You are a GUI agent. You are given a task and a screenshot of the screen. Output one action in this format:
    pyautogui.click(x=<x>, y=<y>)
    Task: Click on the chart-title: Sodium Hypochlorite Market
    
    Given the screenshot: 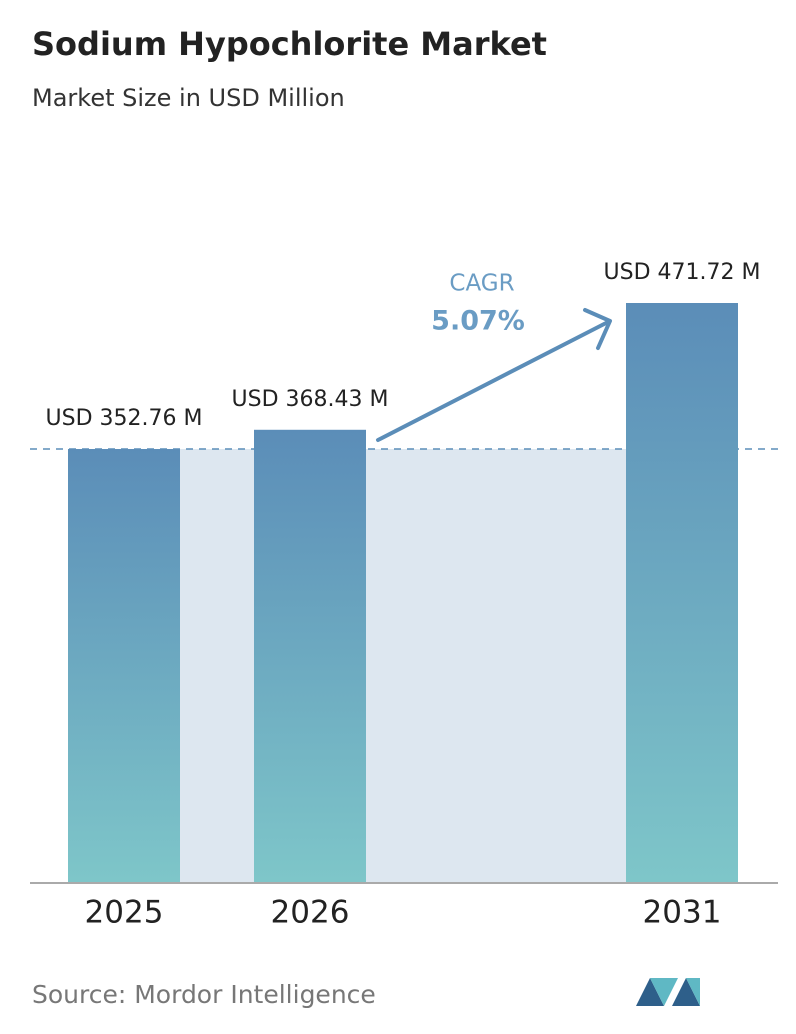 What is the action you would take?
    pyautogui.click(x=289, y=44)
    